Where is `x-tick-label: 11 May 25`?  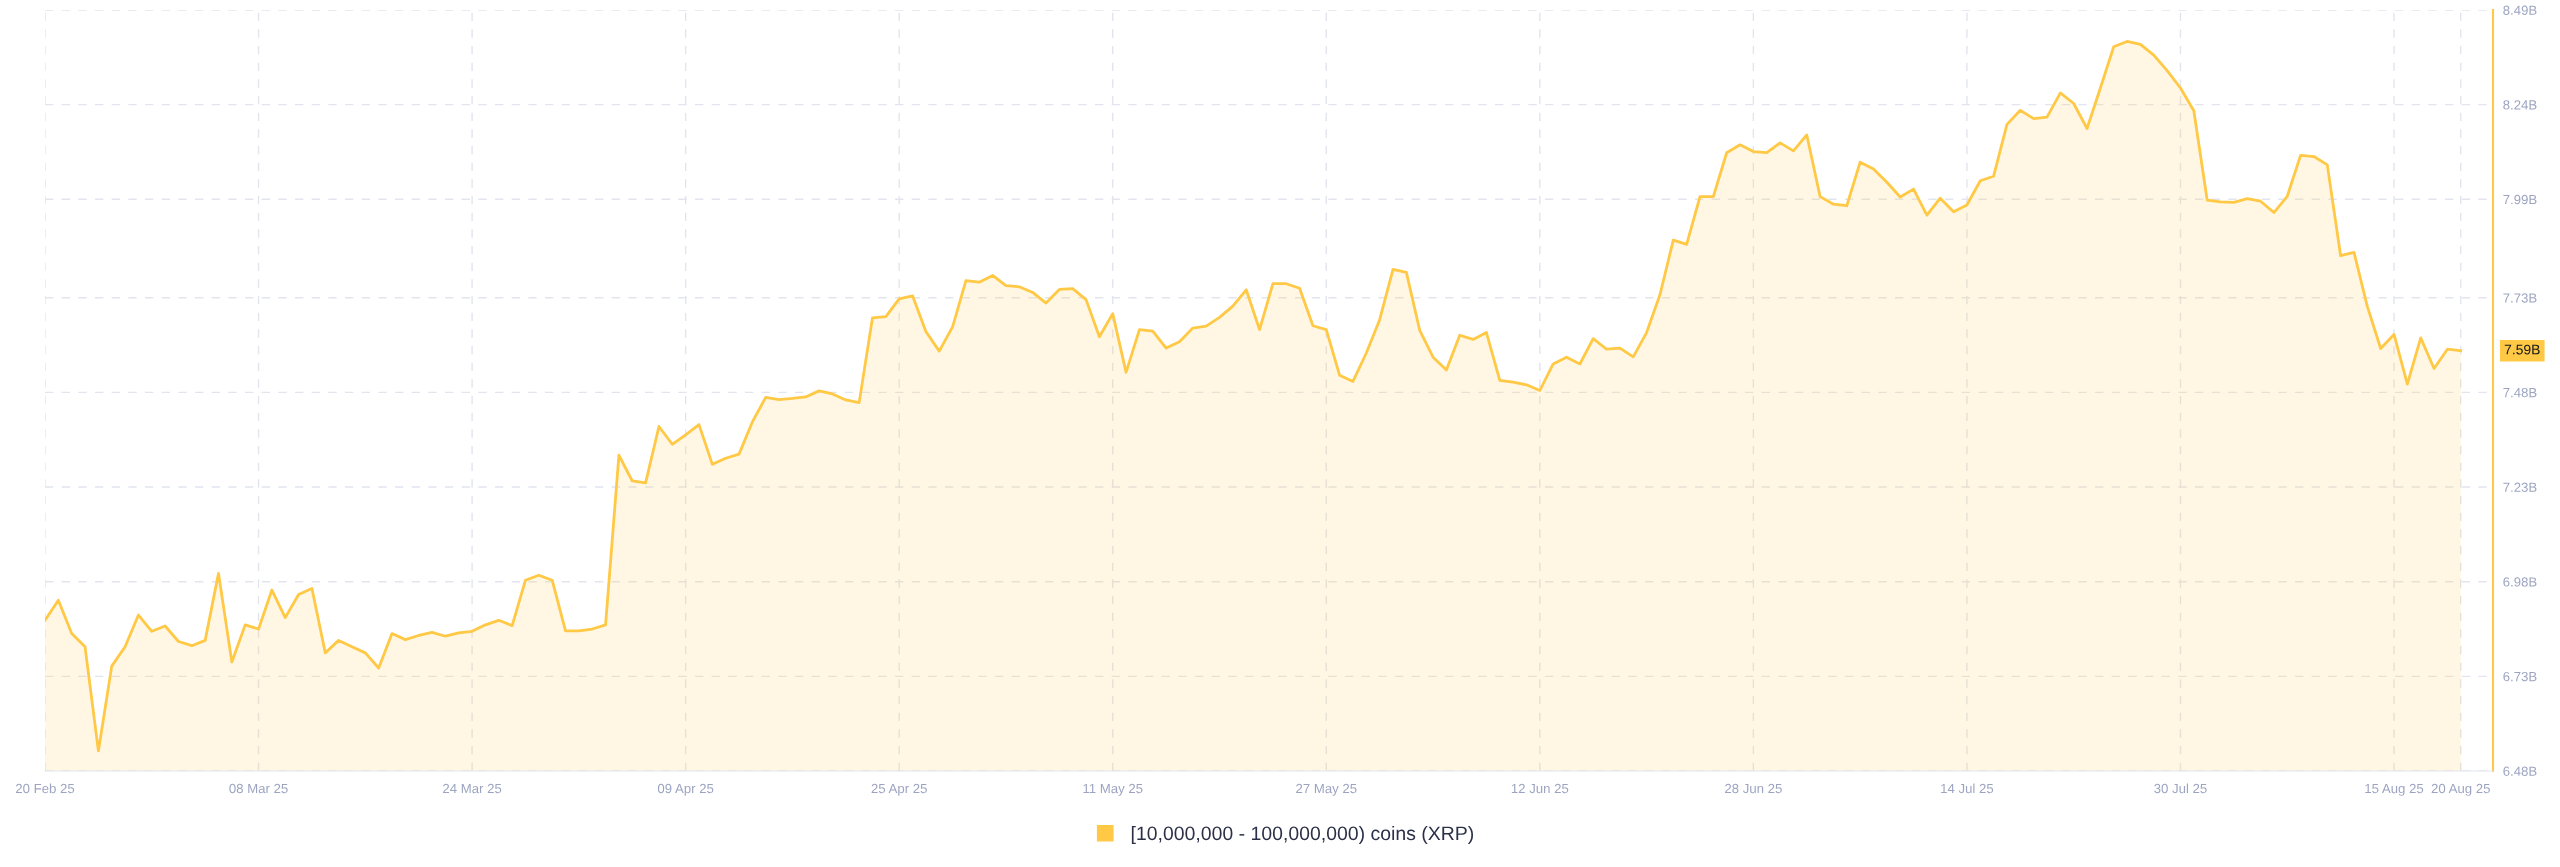
x-tick-label: 11 May 25 is located at coordinates (1113, 789).